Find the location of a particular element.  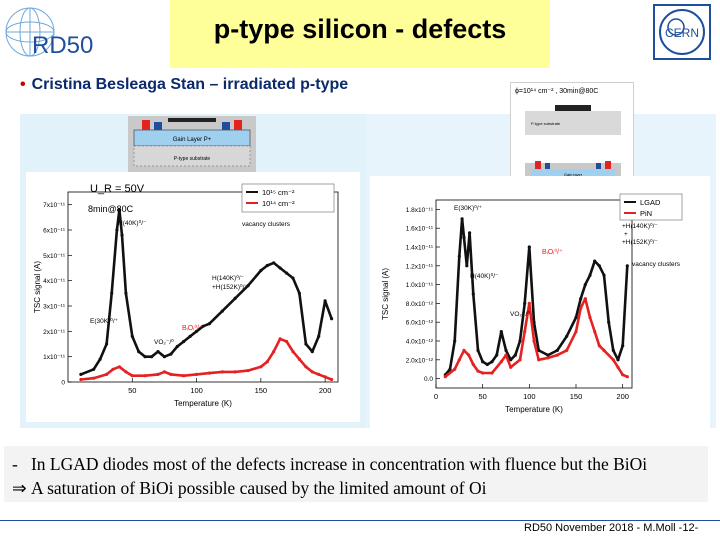

plot-frame is located at coordinates (203, 287).